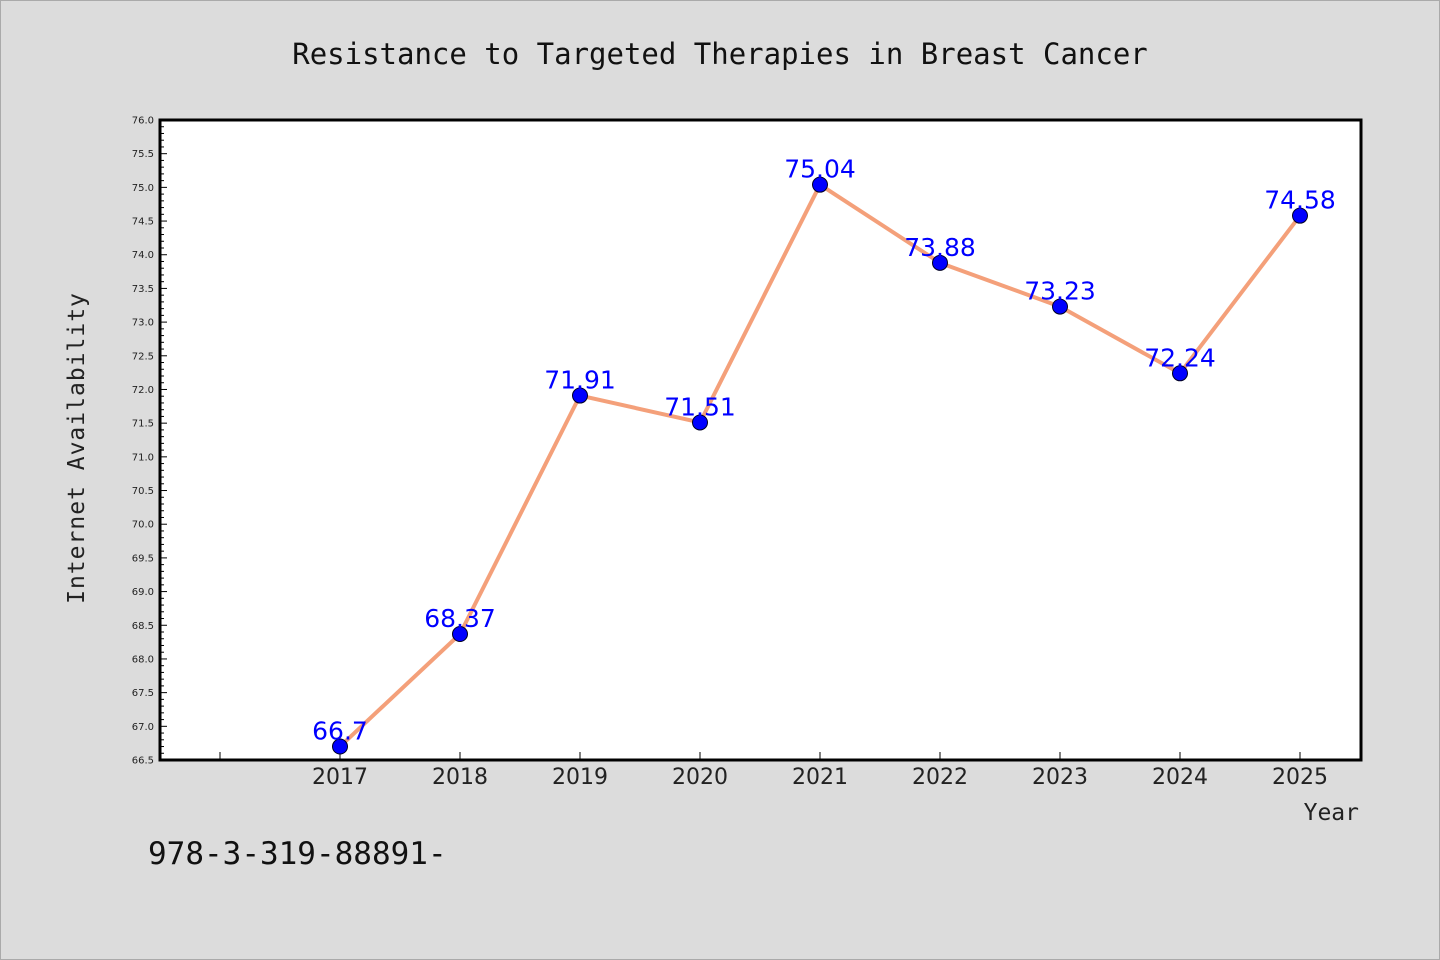 The width and height of the screenshot is (1440, 960). Describe the element at coordinates (1331, 813) in the screenshot. I see `x-axis-label: Year` at that location.